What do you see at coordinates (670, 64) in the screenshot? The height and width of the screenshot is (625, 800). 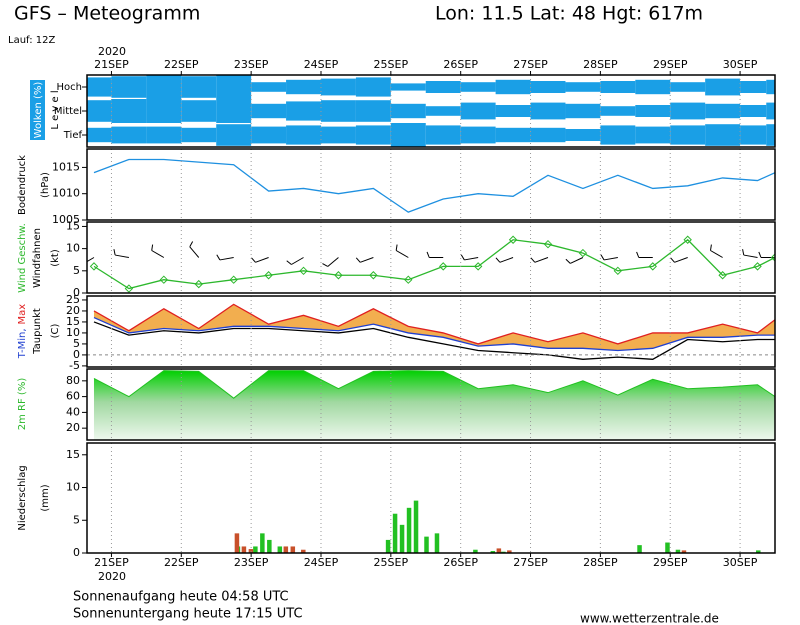 I see `x-tick-label: 29SEP` at bounding box center [670, 64].